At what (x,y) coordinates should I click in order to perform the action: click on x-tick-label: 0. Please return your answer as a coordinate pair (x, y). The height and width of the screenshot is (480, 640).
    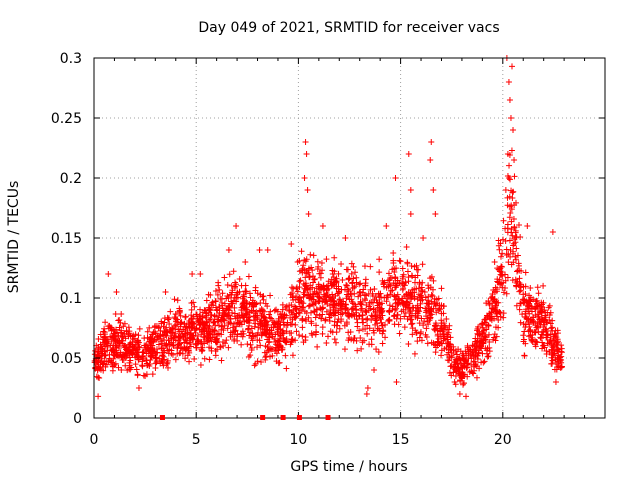
    Looking at the image, I should click on (94, 440).